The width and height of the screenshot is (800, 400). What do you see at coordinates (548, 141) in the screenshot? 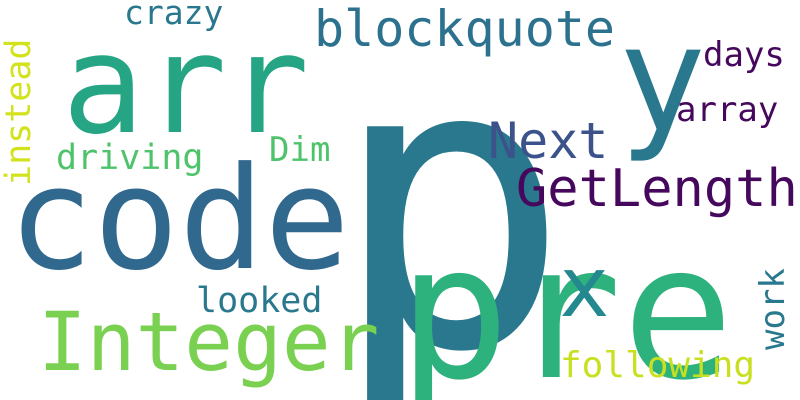
I see `word-next: Next` at bounding box center [548, 141].